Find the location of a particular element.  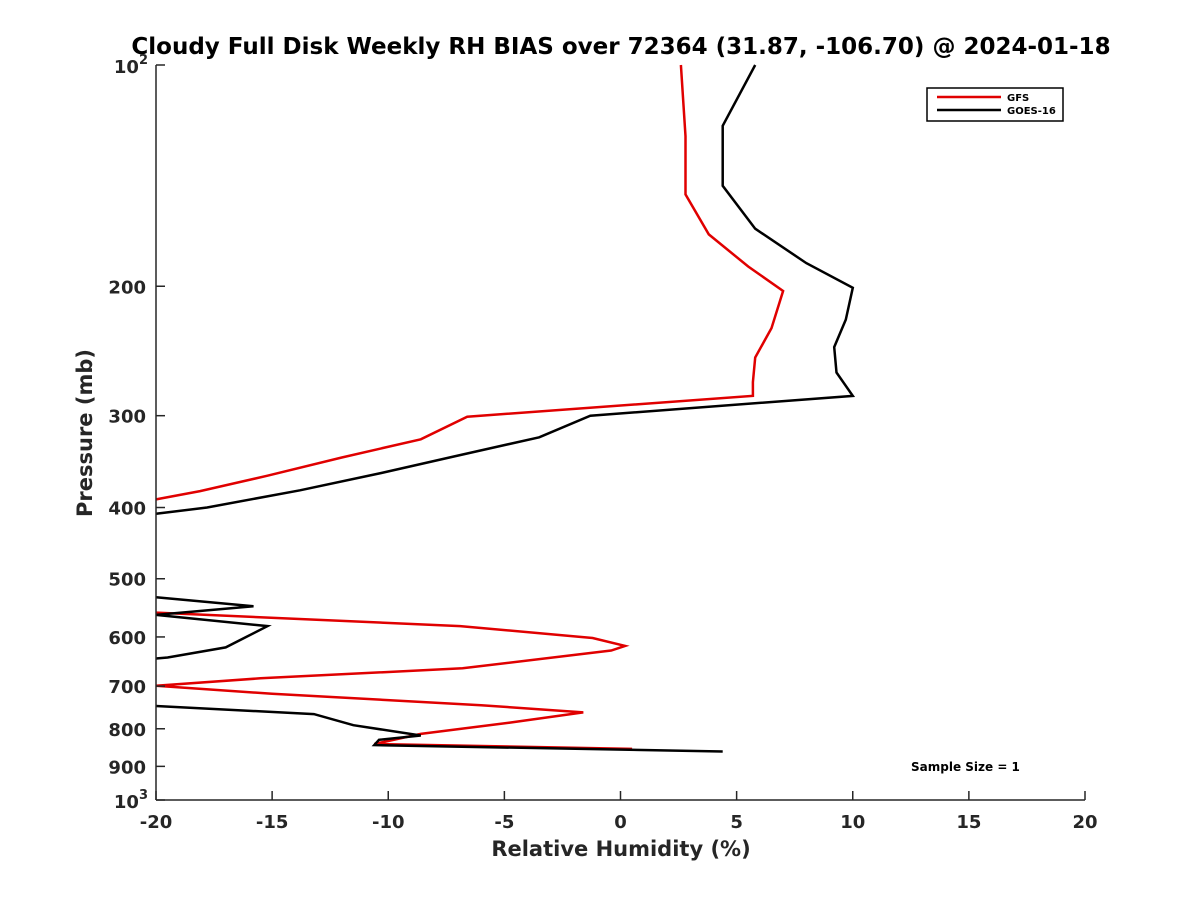

y-tick-label: 500 is located at coordinates (127, 580).